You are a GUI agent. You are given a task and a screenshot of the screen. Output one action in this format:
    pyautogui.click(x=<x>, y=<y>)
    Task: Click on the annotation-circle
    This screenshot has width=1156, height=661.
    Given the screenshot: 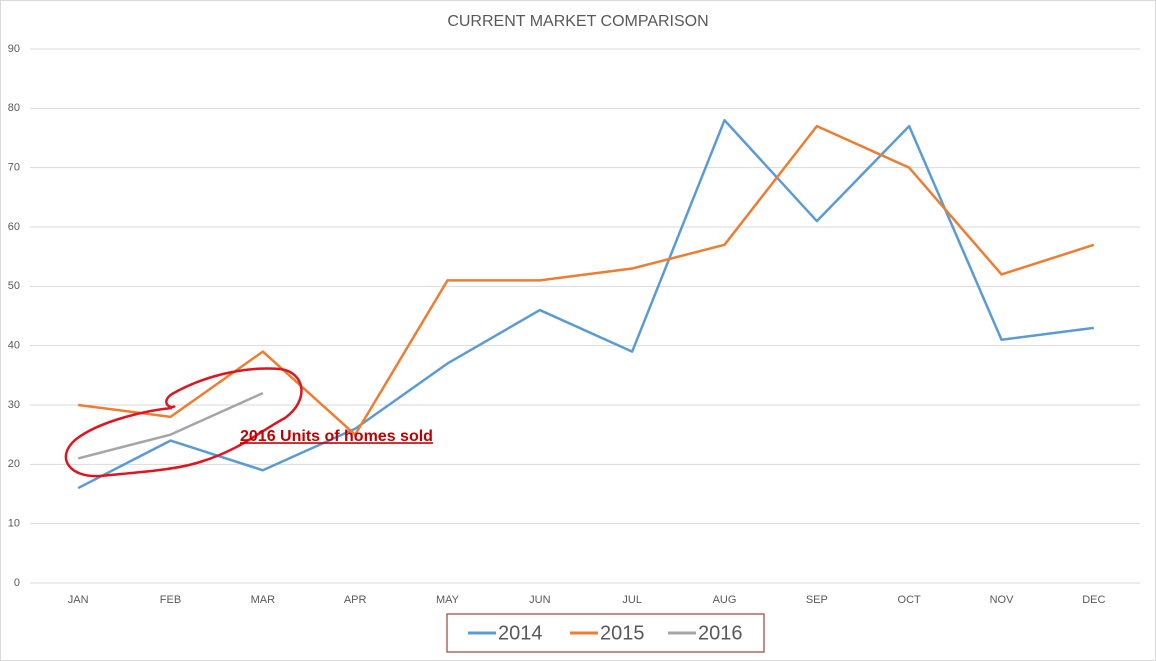 What is the action you would take?
    pyautogui.click(x=183, y=422)
    